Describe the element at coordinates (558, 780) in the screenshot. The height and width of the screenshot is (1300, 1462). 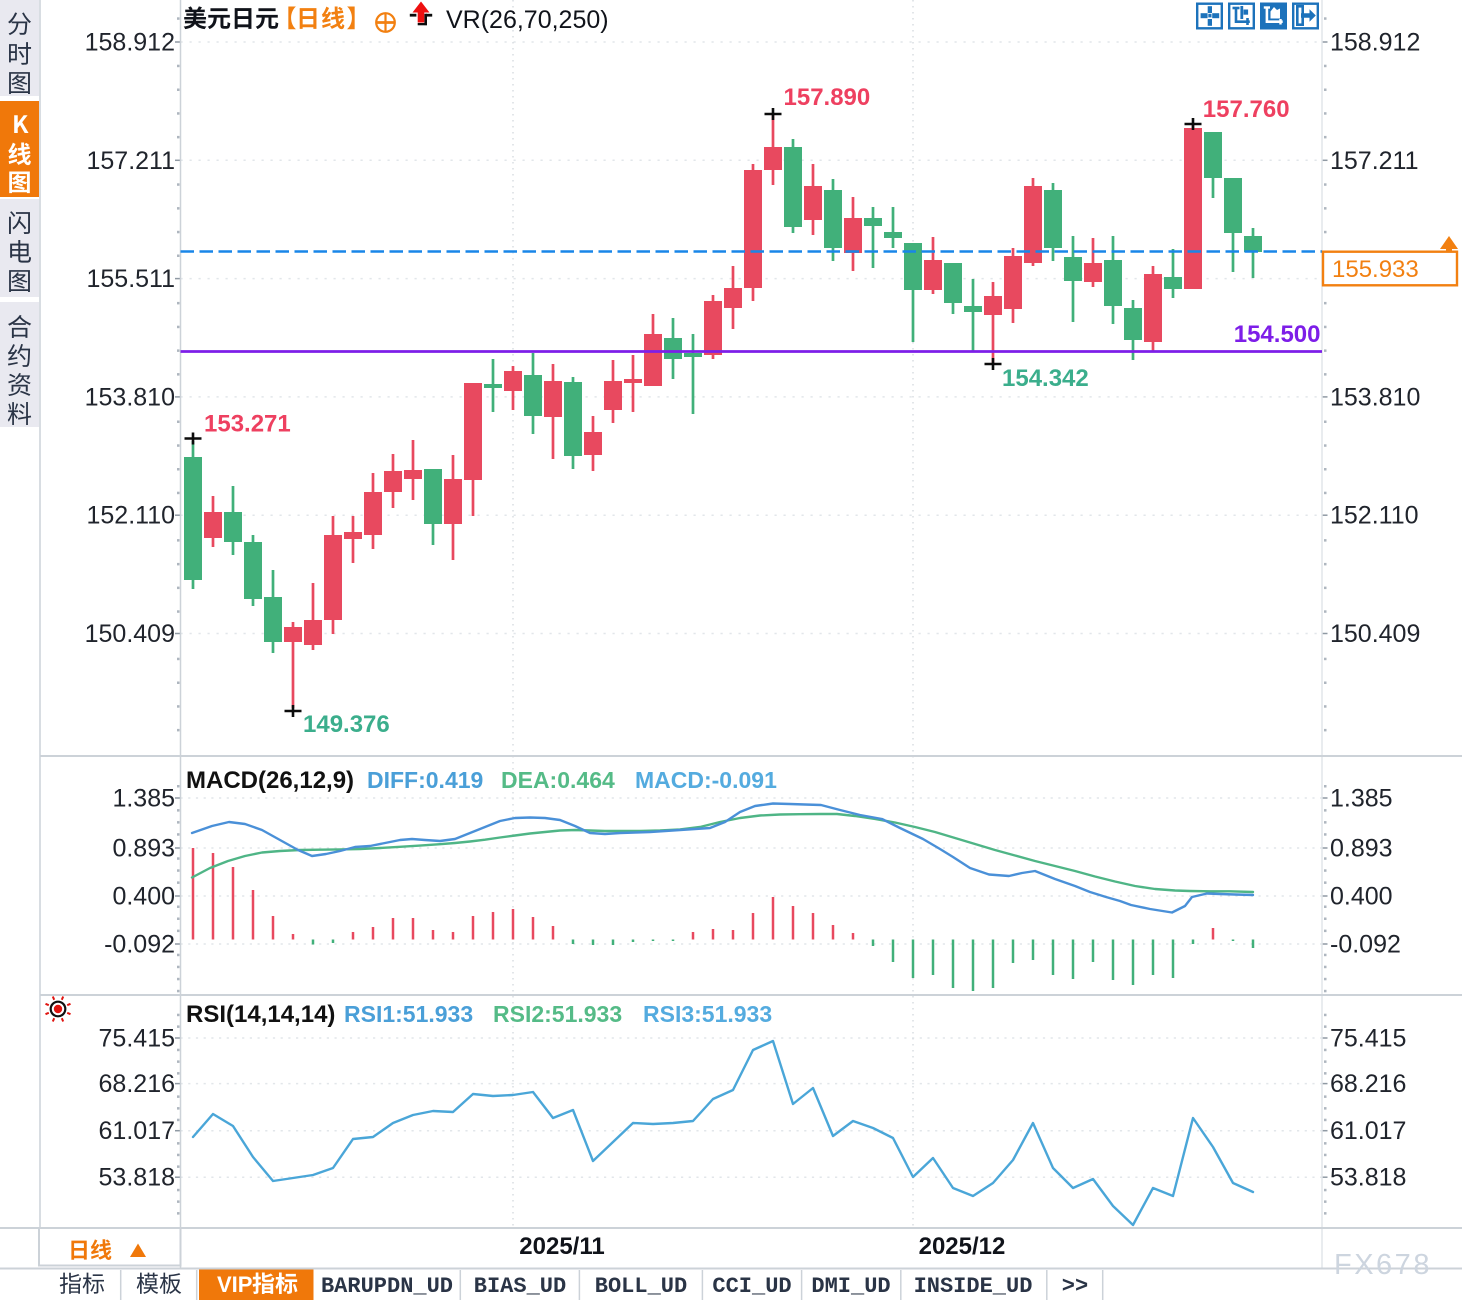
I see `svg-text: DEA:0.464` at that location.